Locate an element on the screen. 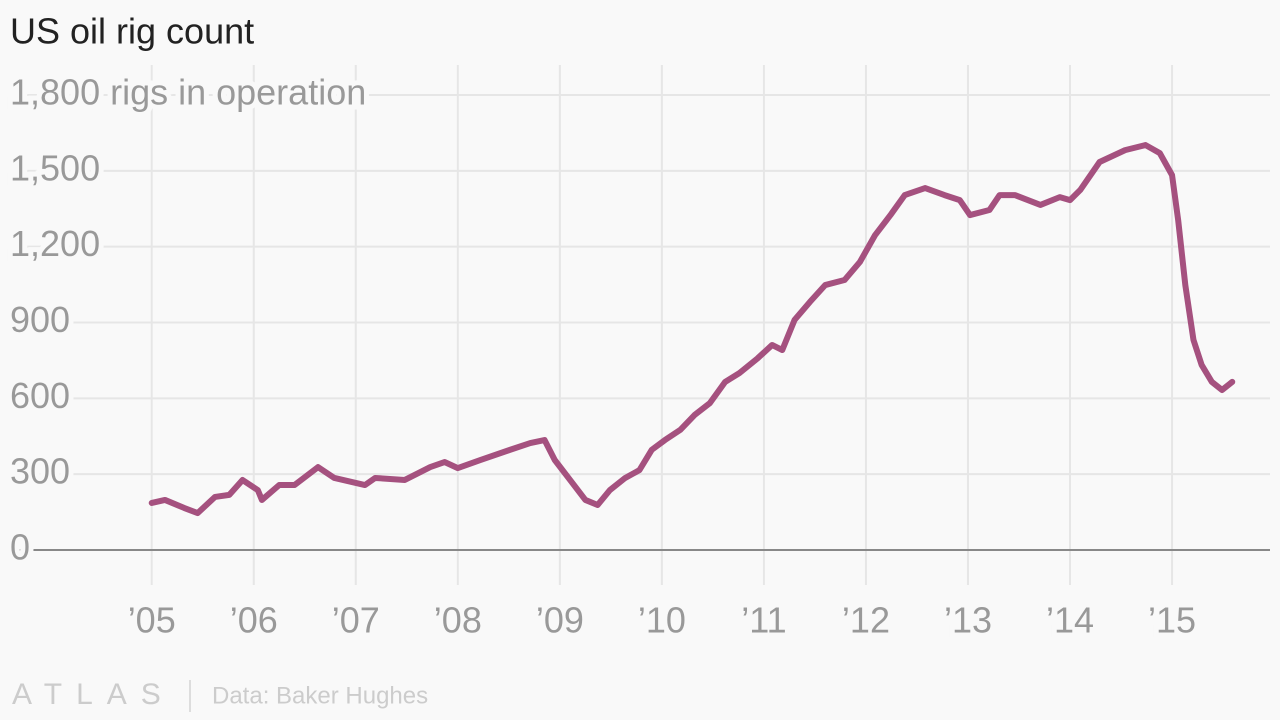 The image size is (1280, 720). source: Data: Baker Hughes is located at coordinates (320, 695).